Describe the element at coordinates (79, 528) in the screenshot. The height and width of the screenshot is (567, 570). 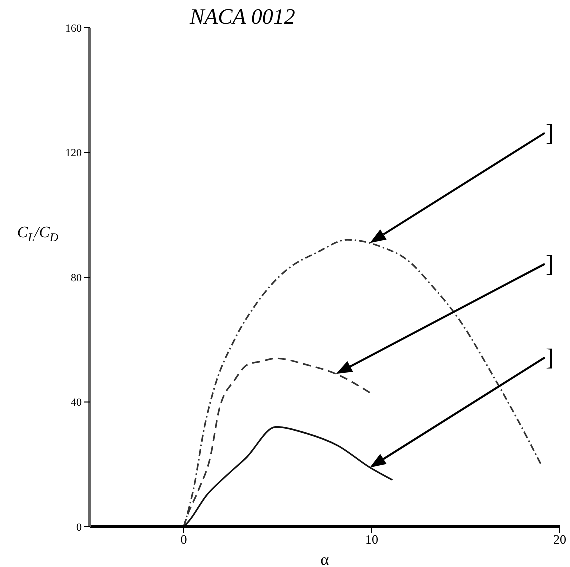
I see `y-tick-label: 0` at that location.